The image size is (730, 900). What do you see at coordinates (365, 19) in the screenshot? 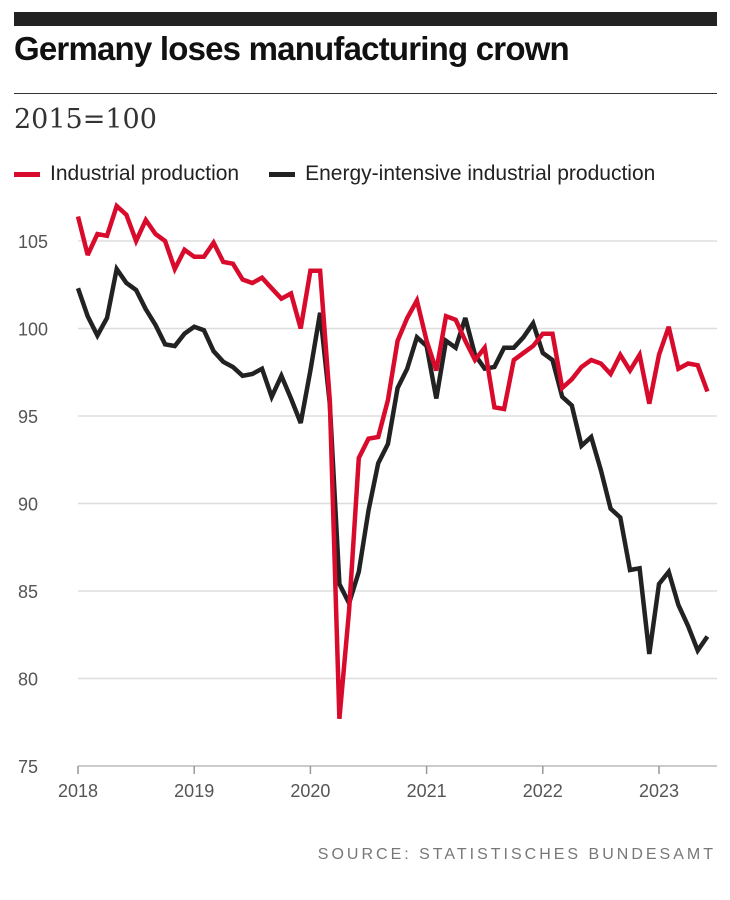
I see `top-bar` at bounding box center [365, 19].